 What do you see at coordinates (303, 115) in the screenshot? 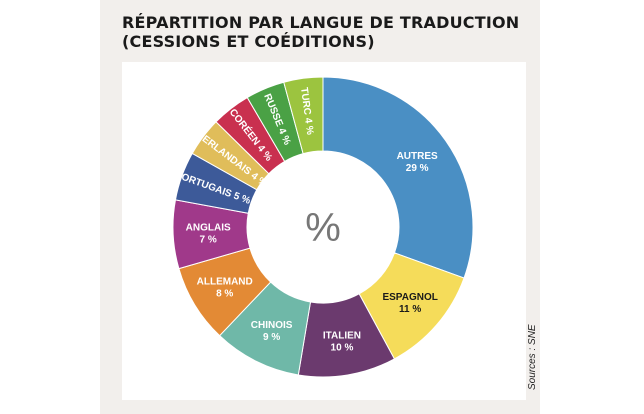
I see `slice-turc` at bounding box center [303, 115].